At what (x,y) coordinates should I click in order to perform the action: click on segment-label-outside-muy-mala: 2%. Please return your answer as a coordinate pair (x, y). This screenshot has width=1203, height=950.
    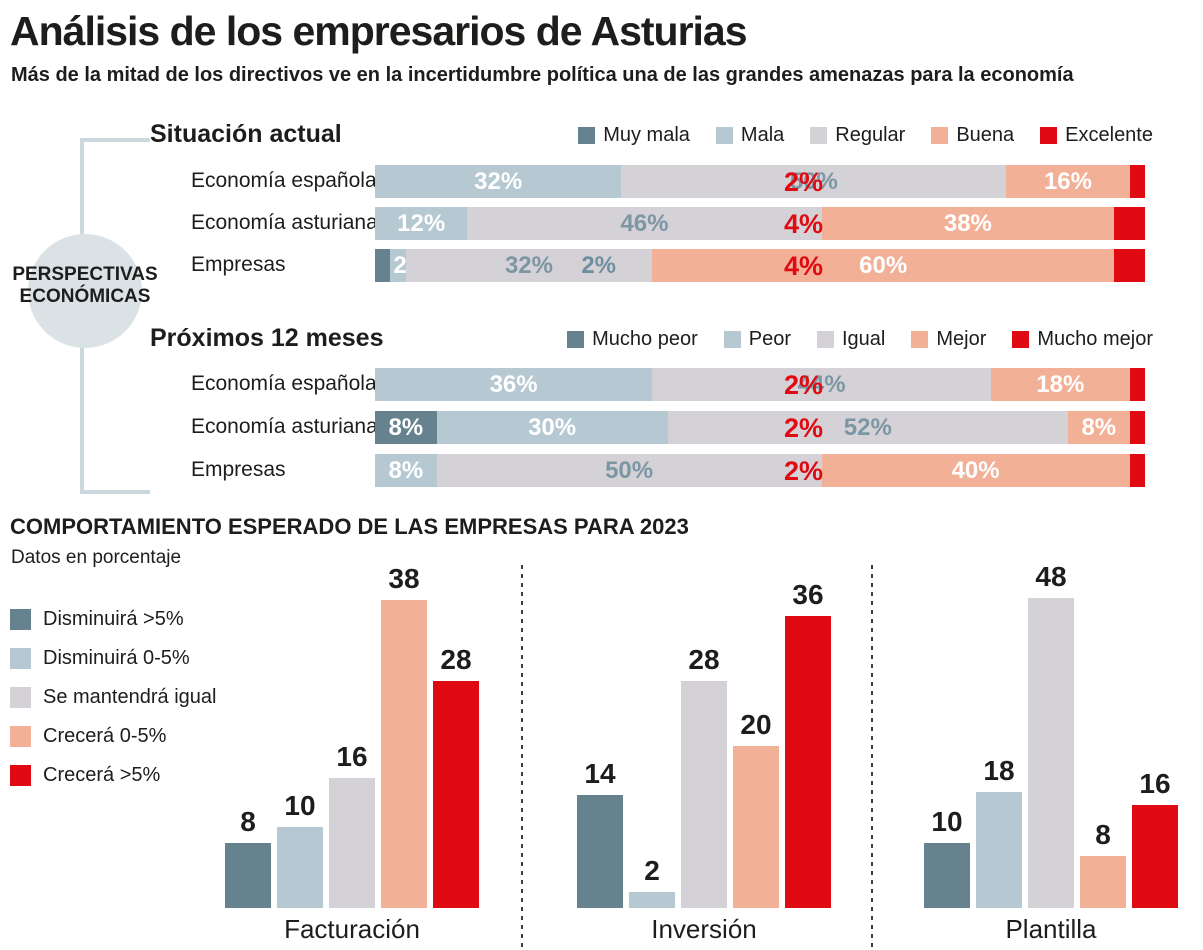
    Looking at the image, I should click on (598, 265).